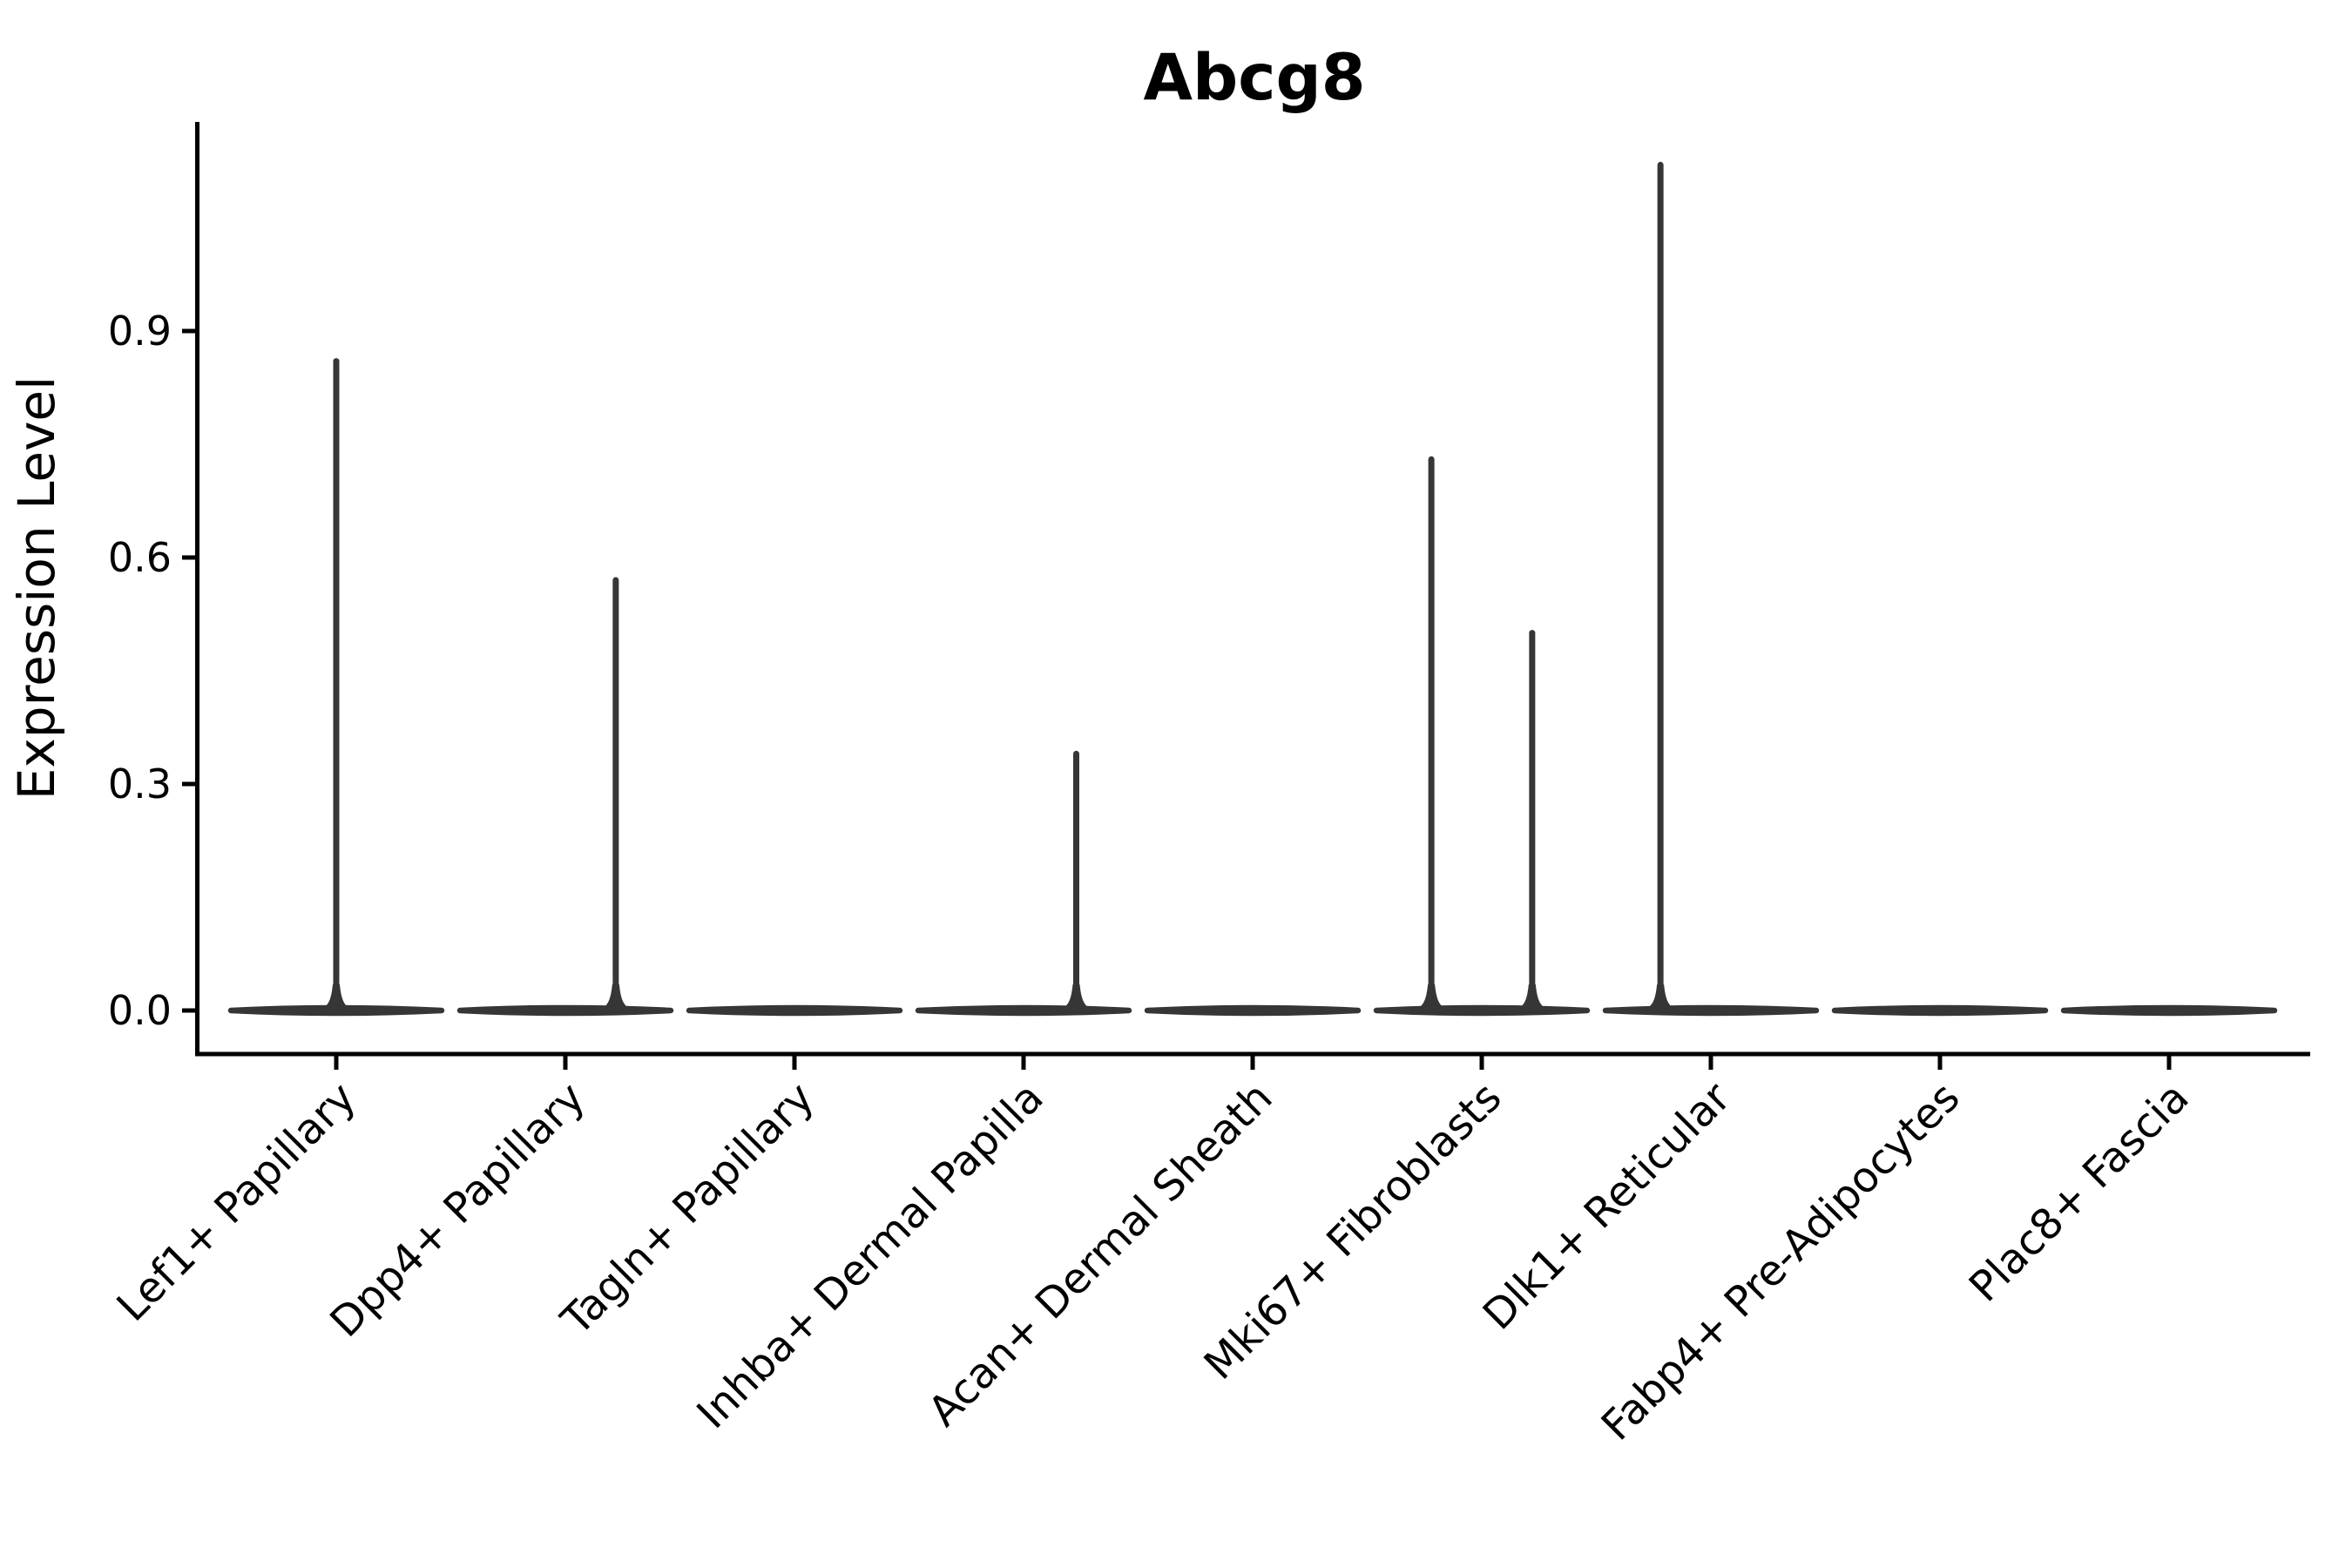  I want to click on violin-plac8-fascia, so click(2169, 1011).